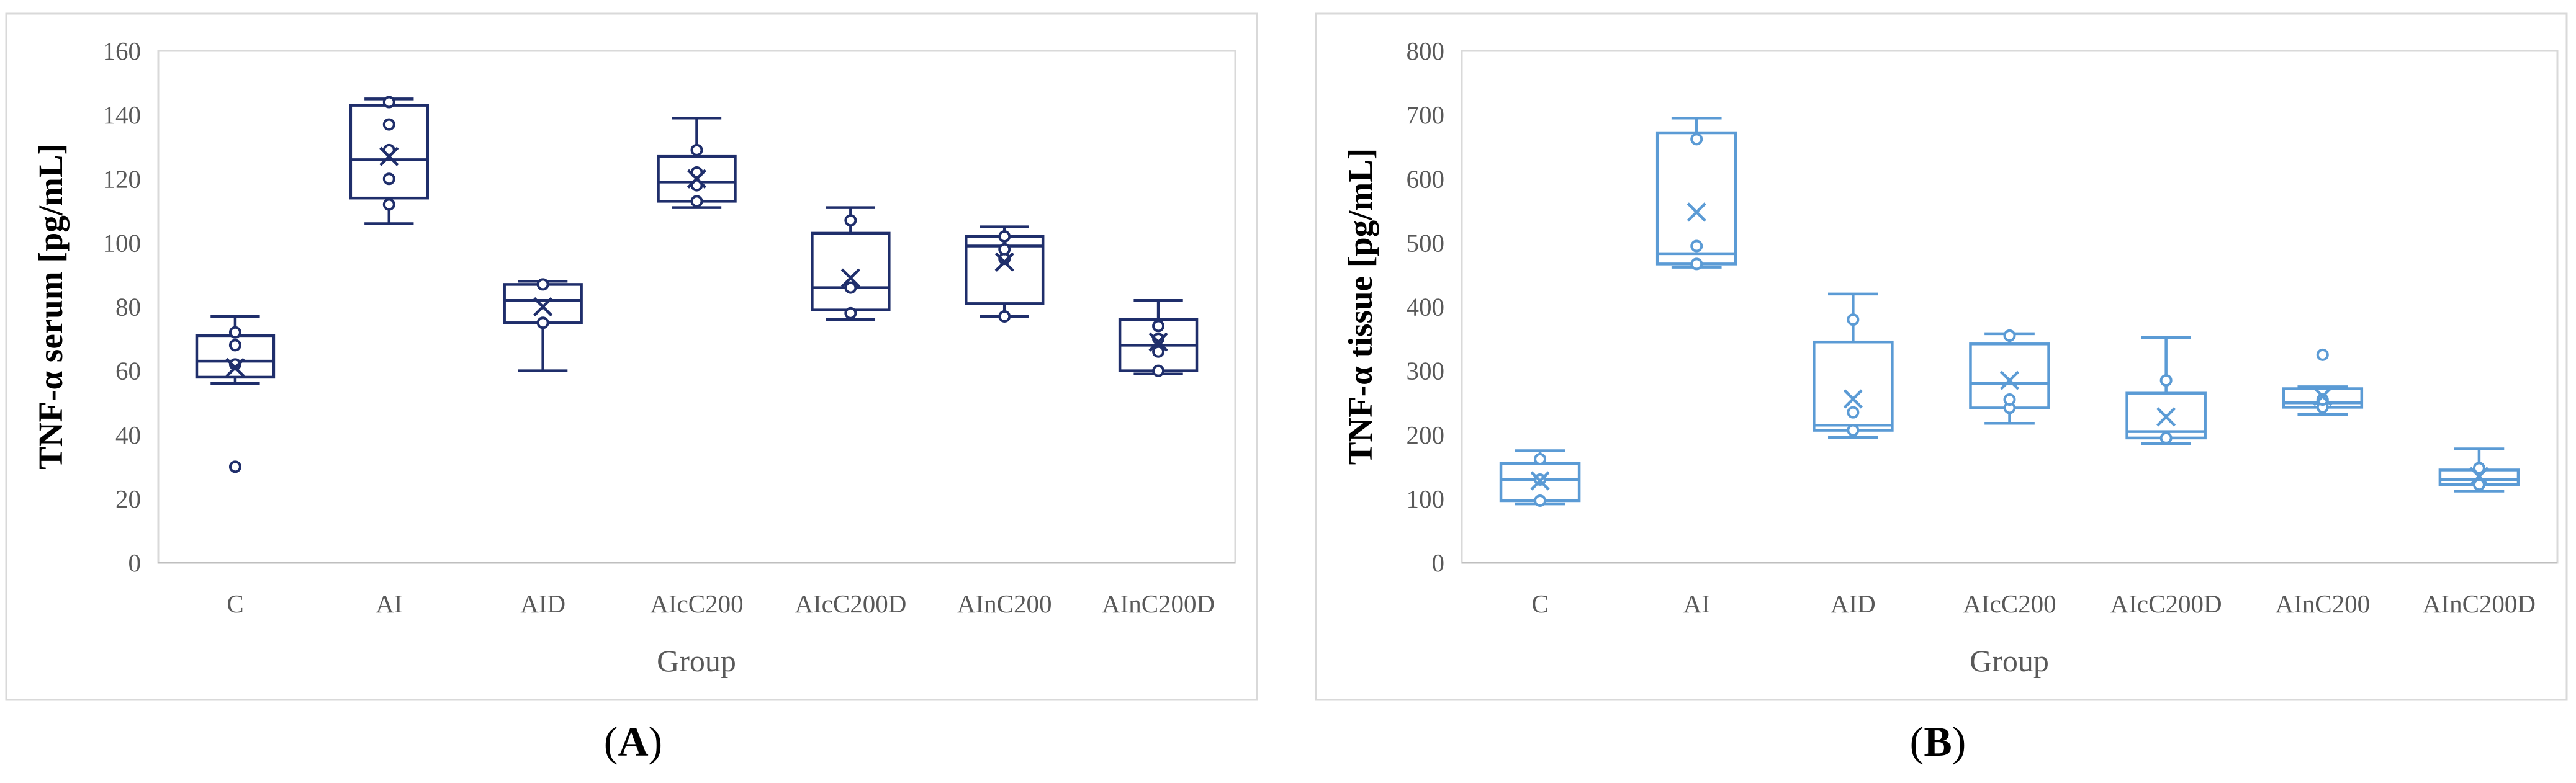  I want to click on box-iqr, so click(851, 271).